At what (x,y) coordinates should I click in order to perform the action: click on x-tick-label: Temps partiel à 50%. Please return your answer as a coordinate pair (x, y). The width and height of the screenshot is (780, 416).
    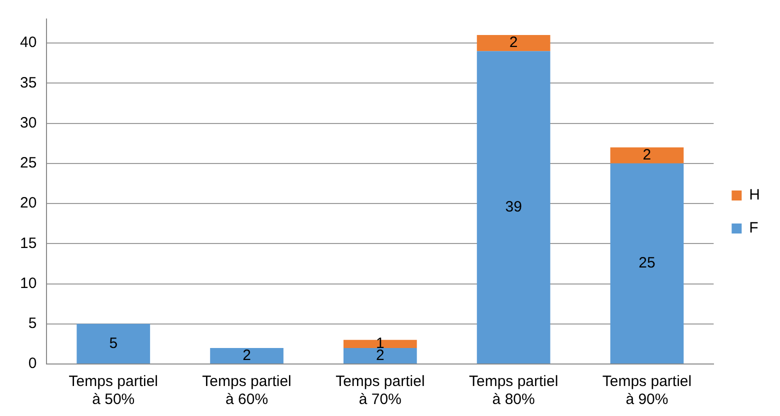
    Looking at the image, I should click on (113, 390).